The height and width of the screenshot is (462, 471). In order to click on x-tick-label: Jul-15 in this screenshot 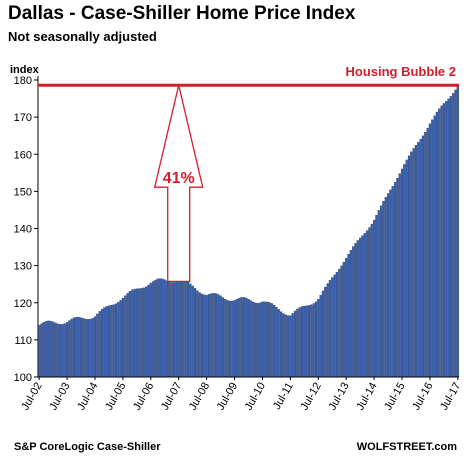, I will do `click(394, 397)`.